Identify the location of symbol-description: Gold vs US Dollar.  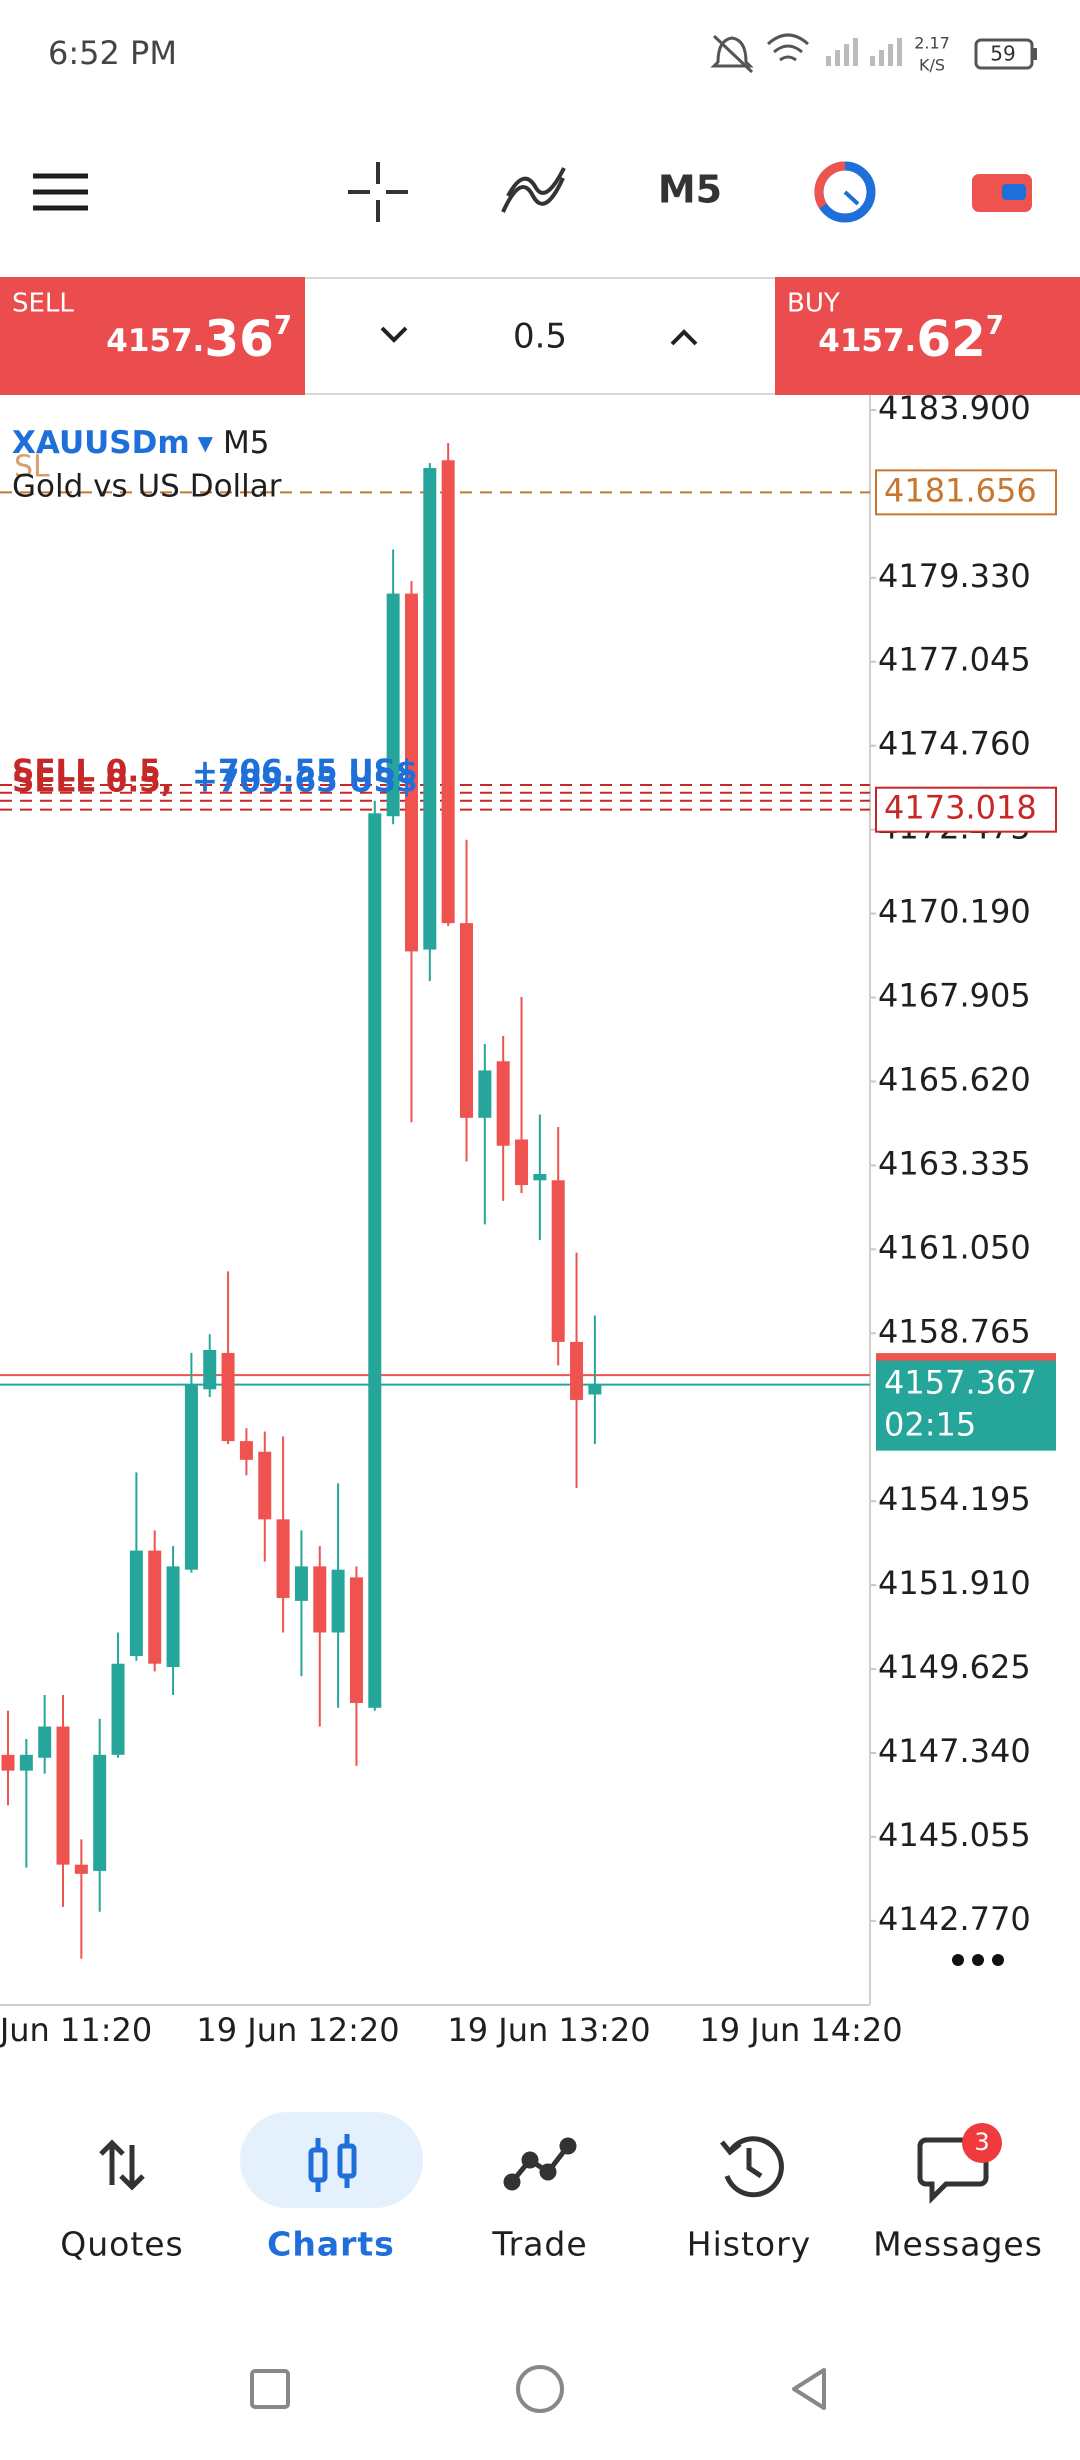
(147, 487).